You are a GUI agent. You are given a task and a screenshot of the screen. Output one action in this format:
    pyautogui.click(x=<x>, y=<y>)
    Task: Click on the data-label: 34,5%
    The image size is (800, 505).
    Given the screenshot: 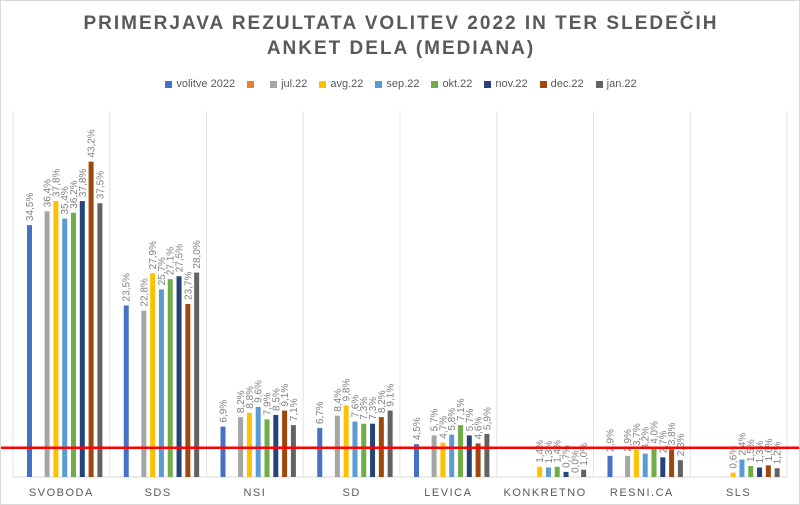 What is the action you would take?
    pyautogui.click(x=30, y=207)
    